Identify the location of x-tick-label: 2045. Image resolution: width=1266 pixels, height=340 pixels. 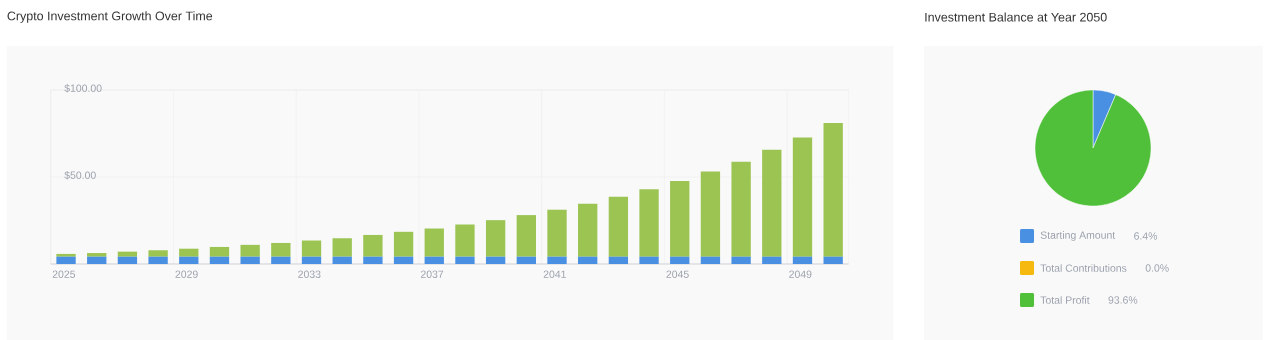
(677, 274).